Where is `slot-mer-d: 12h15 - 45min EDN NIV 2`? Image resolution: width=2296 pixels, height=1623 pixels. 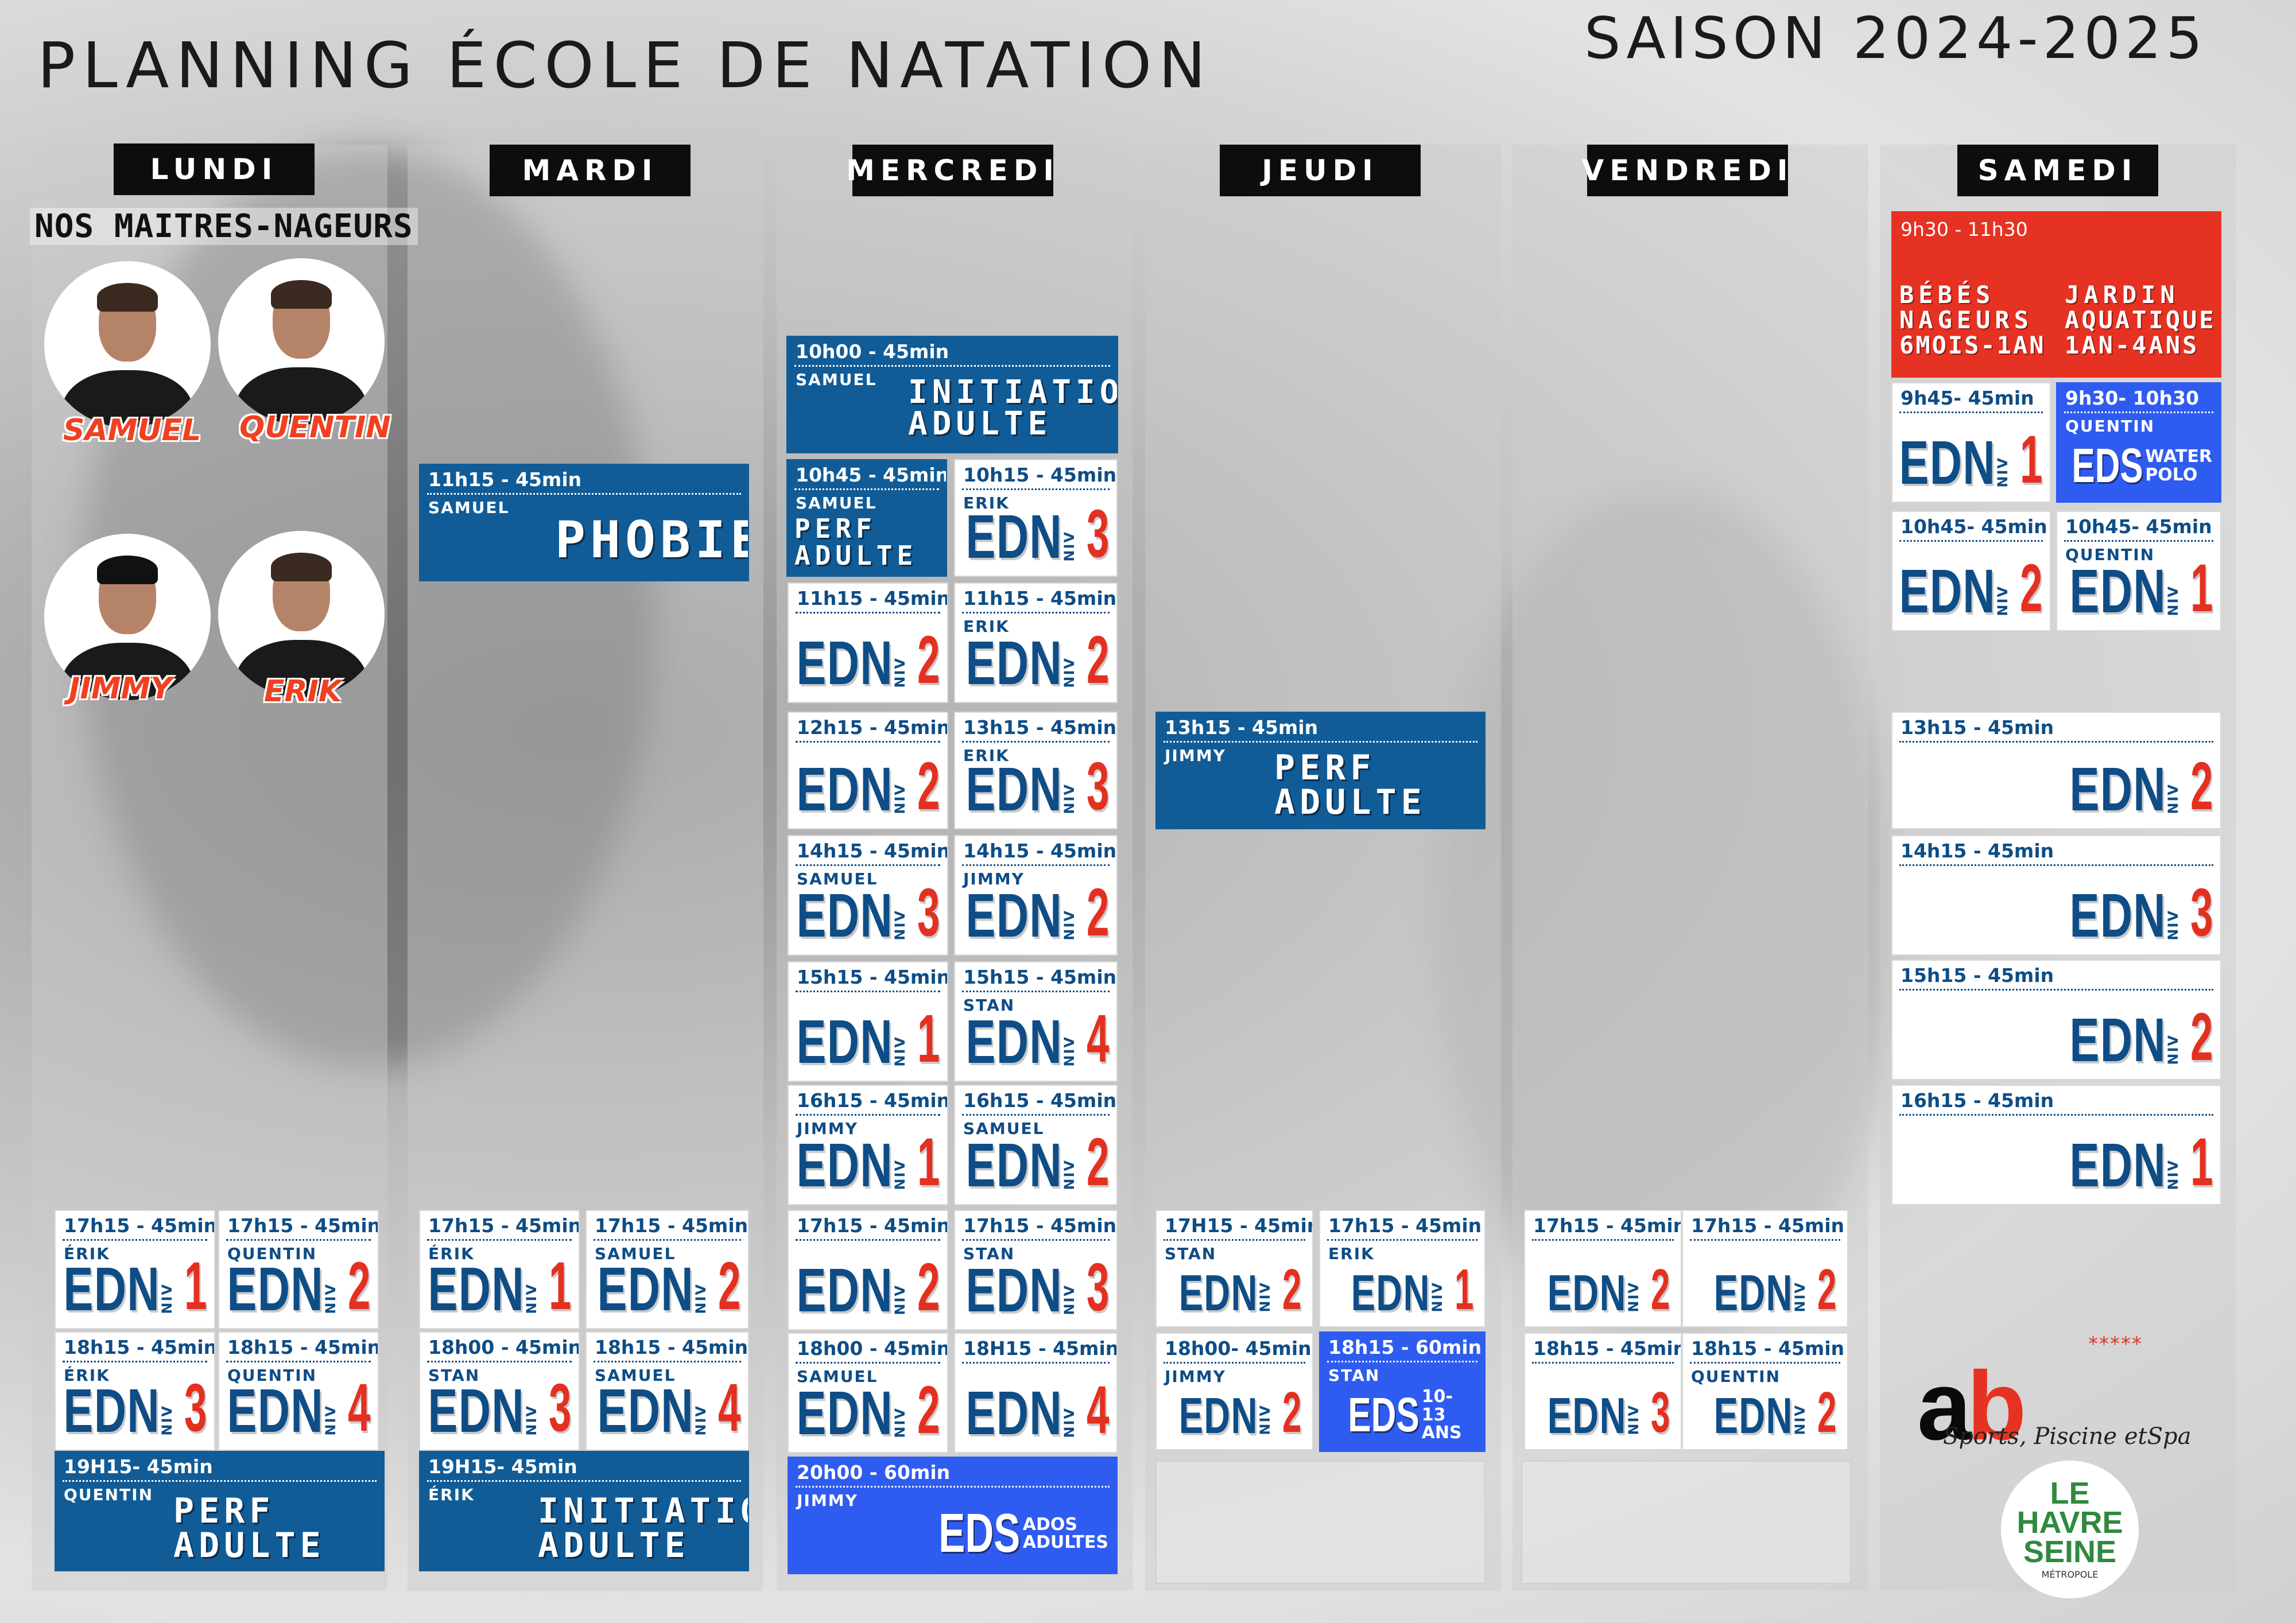 slot-mer-d: 12h15 - 45min EDN NIV 2 is located at coordinates (868, 770).